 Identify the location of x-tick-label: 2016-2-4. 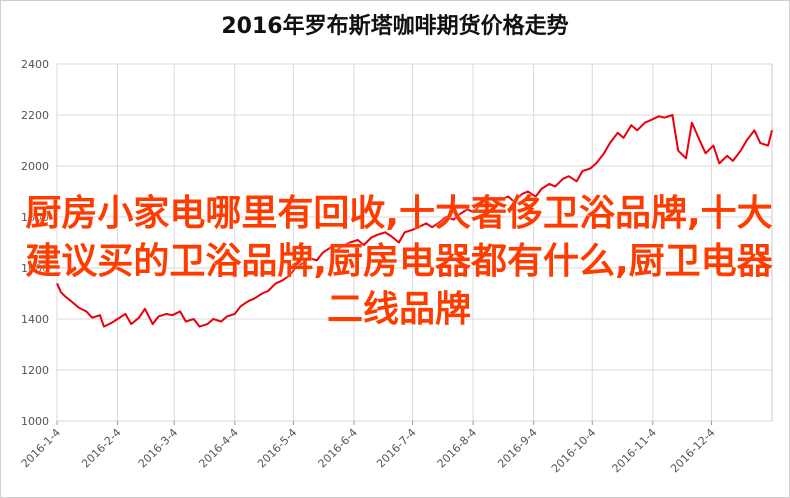
(101, 448).